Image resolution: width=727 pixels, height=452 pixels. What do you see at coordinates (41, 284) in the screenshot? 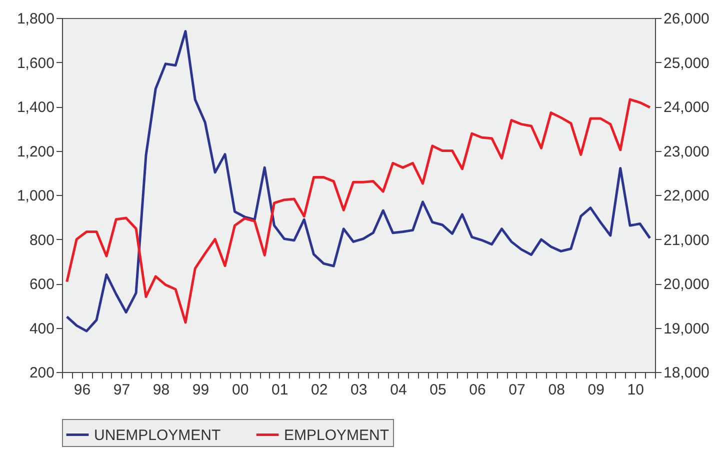
I see `y-tick-label: 600` at bounding box center [41, 284].